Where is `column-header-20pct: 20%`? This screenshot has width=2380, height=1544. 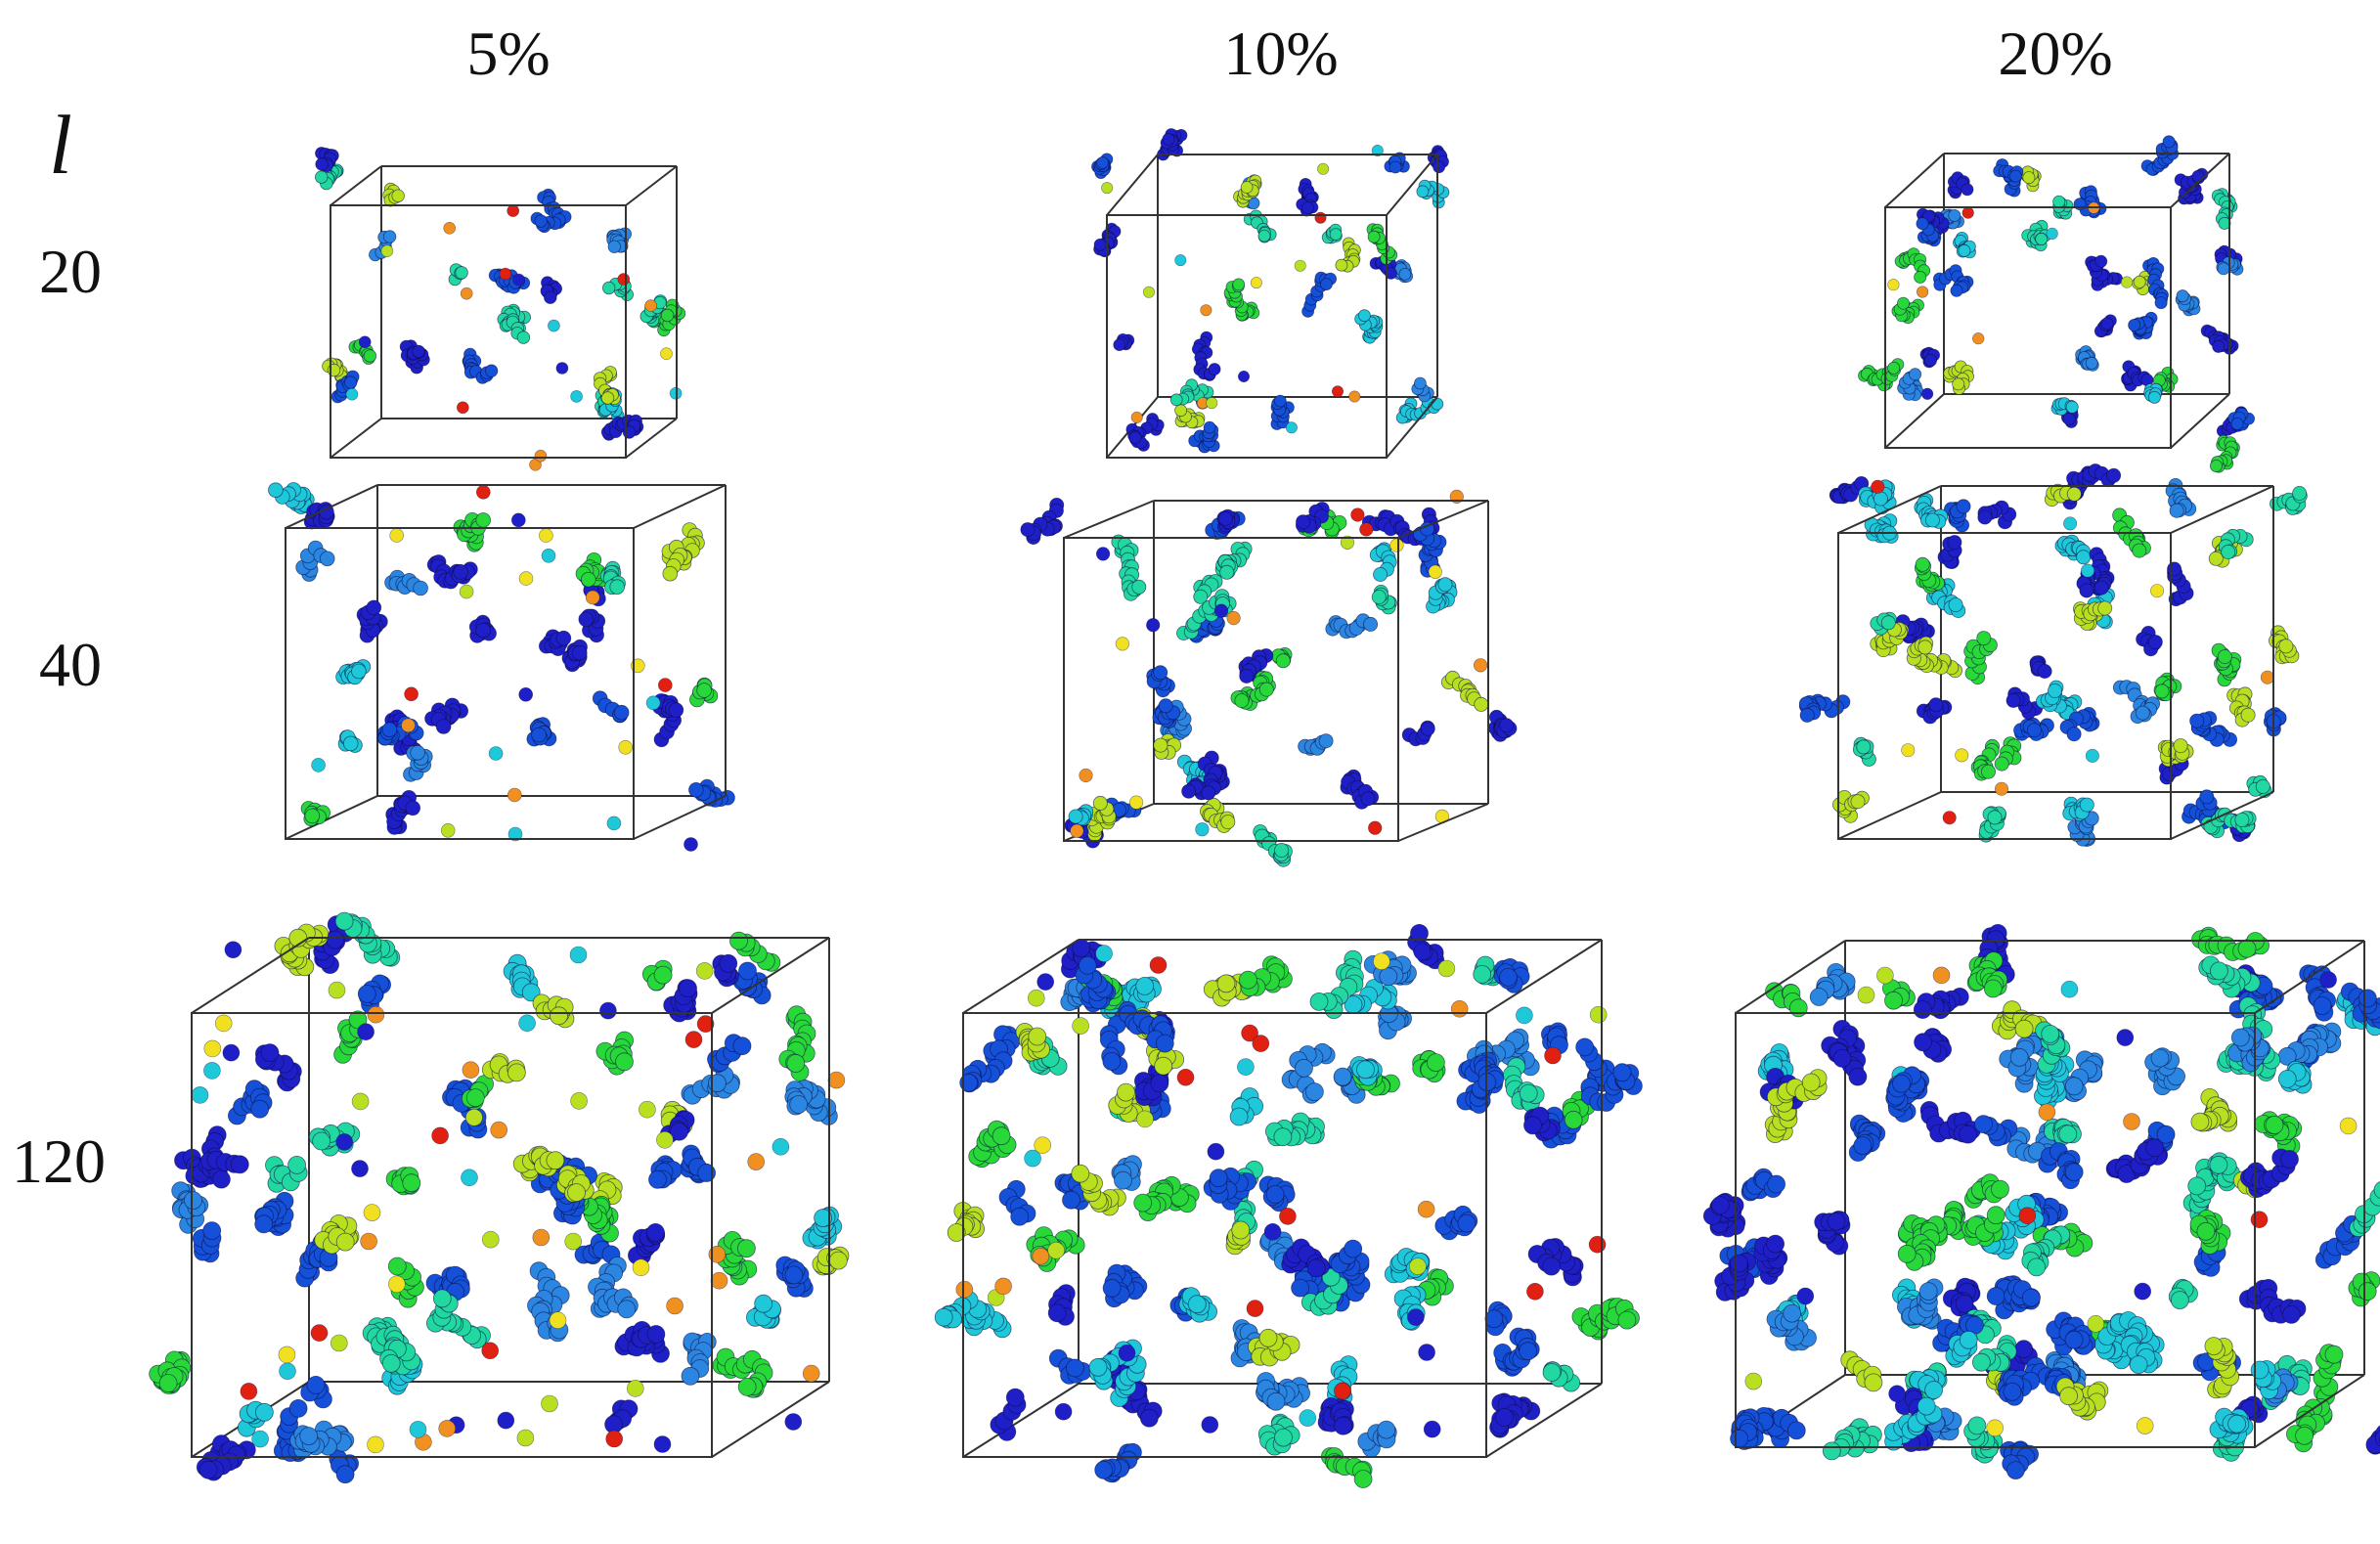 column-header-20pct: 20% is located at coordinates (2055, 54).